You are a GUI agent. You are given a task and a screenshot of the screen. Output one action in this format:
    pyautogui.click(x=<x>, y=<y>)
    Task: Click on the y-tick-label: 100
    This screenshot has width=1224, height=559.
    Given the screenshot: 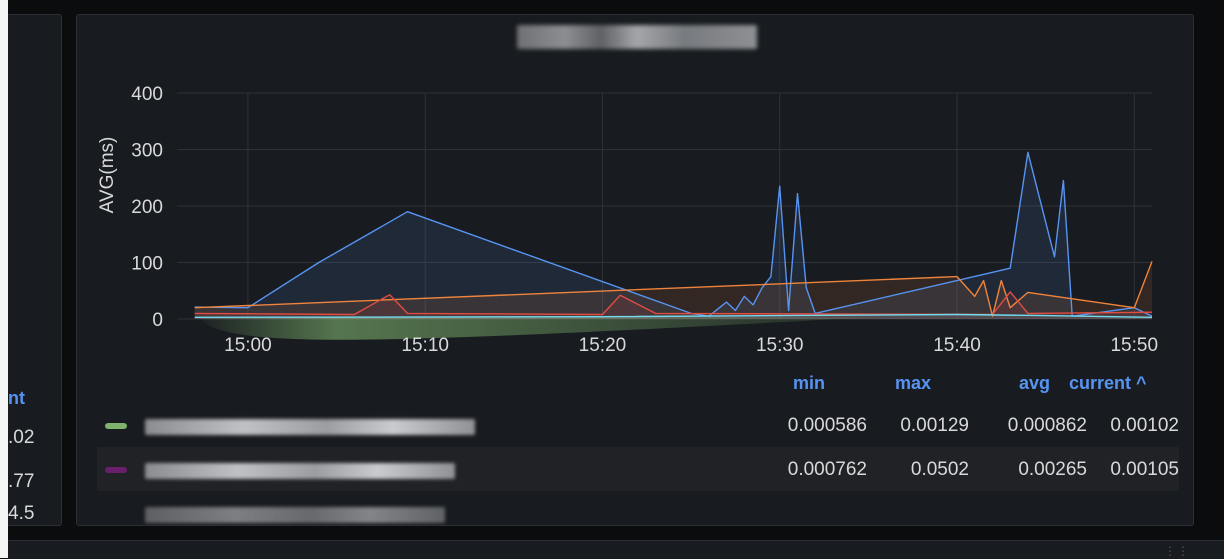 What is the action you would take?
    pyautogui.click(x=147, y=264)
    